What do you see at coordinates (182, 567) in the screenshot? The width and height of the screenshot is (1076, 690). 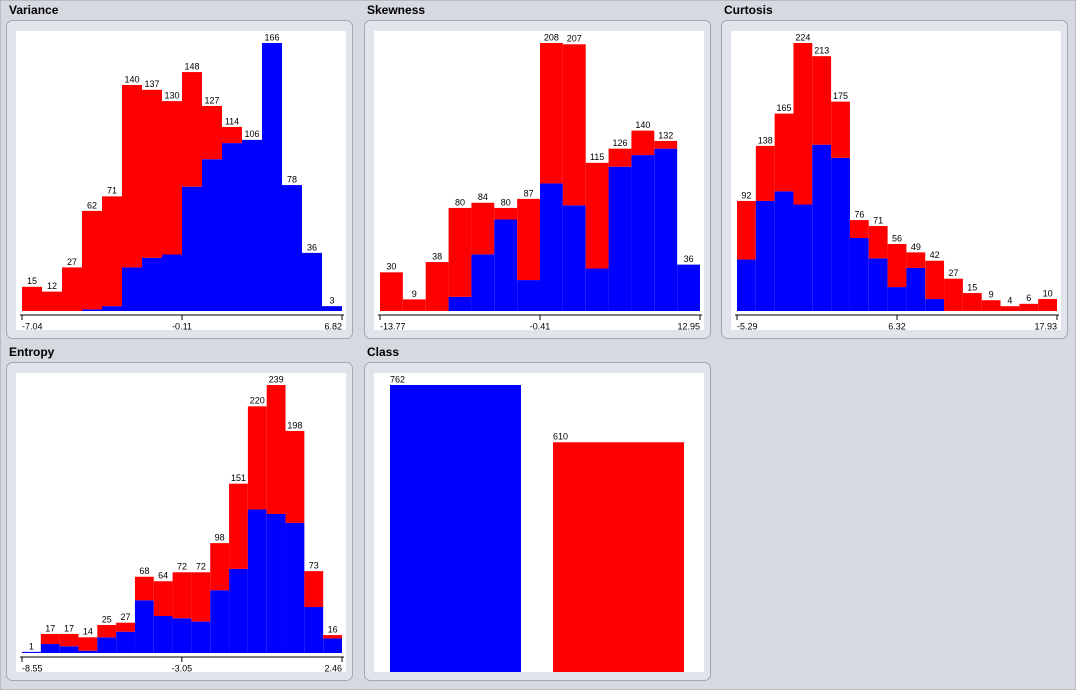 I see `bar-label: 72` at bounding box center [182, 567].